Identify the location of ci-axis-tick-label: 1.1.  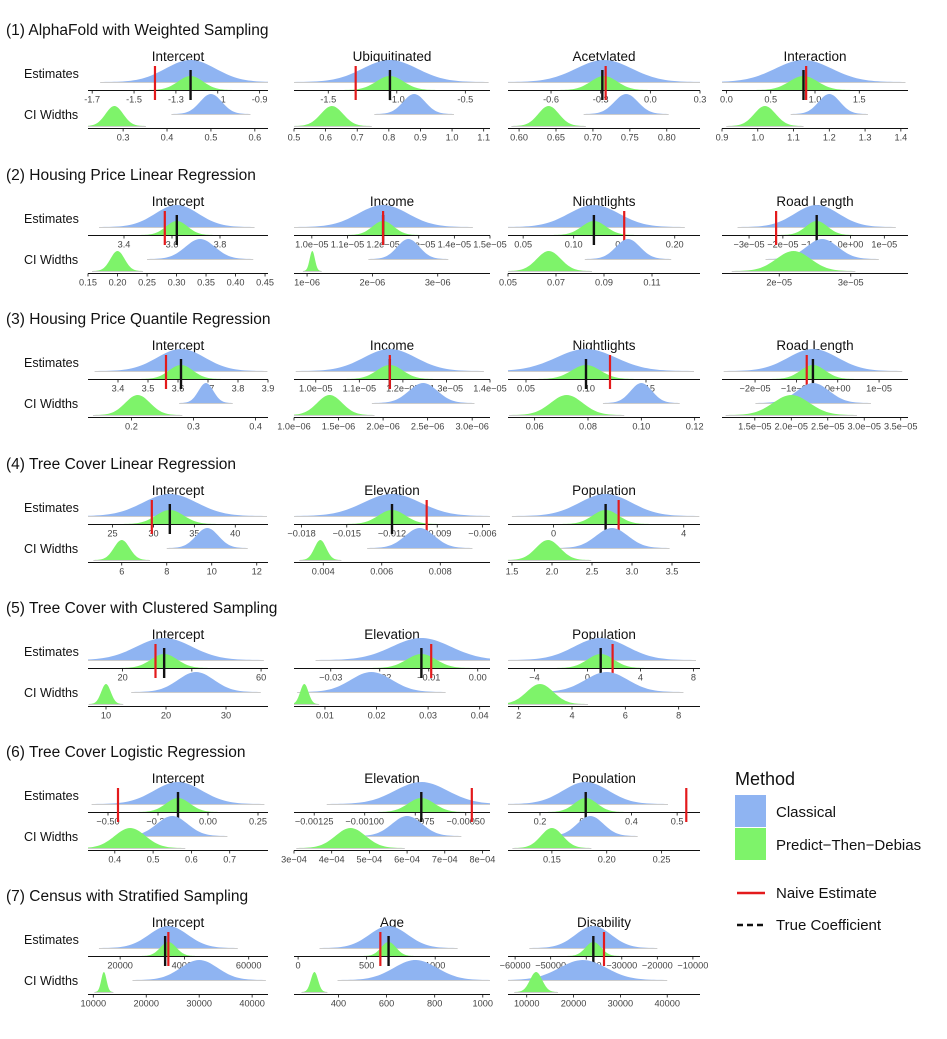
(793, 138).